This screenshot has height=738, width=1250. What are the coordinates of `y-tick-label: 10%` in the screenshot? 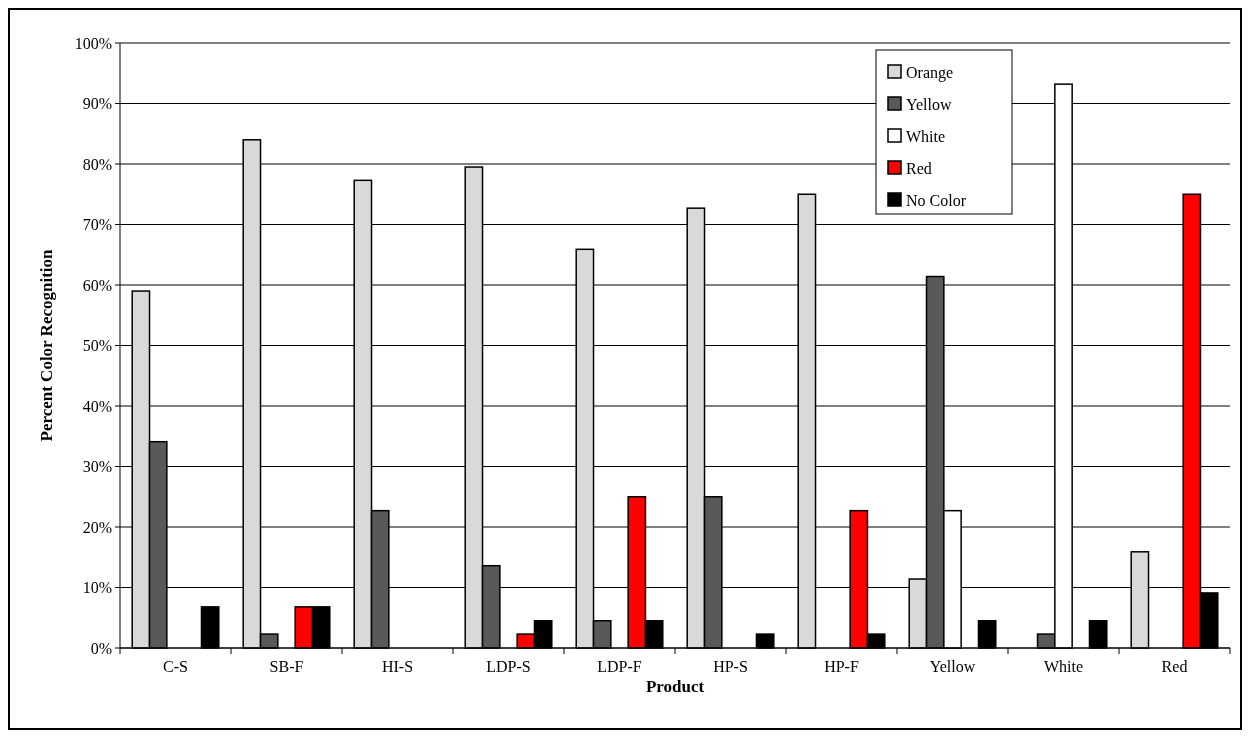 It's located at (97, 588).